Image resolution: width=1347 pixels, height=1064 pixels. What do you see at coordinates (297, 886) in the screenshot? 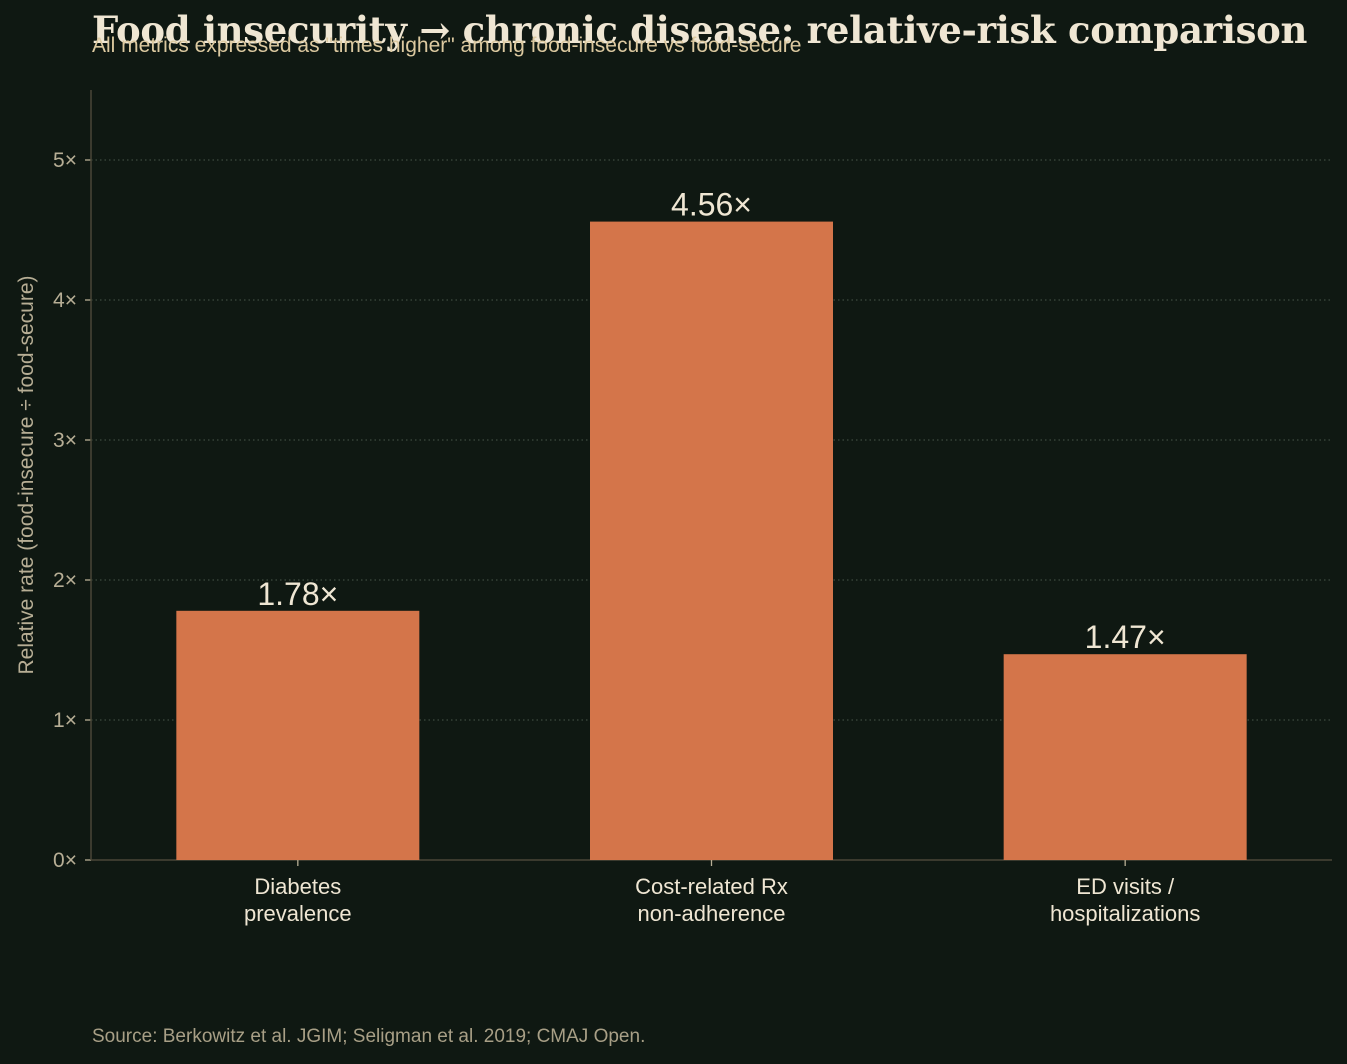
I see `x-category-label: Diabetes` at bounding box center [297, 886].